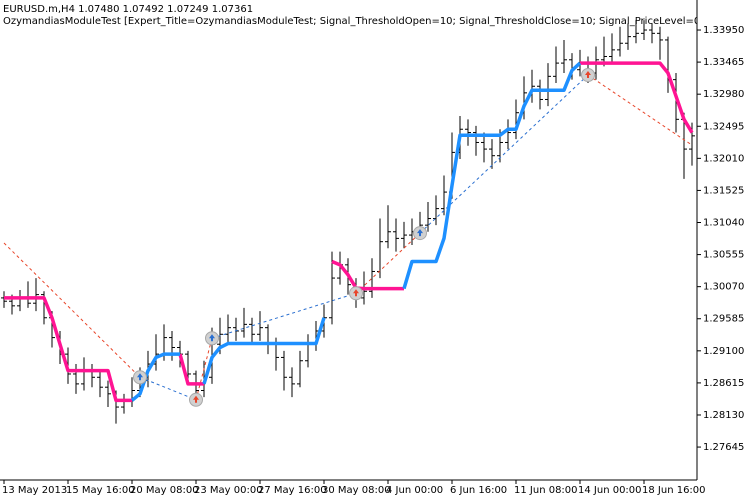 Image resolution: width=750 pixels, height=500 pixels. What do you see at coordinates (723, 30) in the screenshot?
I see `y-tick-label: 1.33950` at bounding box center [723, 30].